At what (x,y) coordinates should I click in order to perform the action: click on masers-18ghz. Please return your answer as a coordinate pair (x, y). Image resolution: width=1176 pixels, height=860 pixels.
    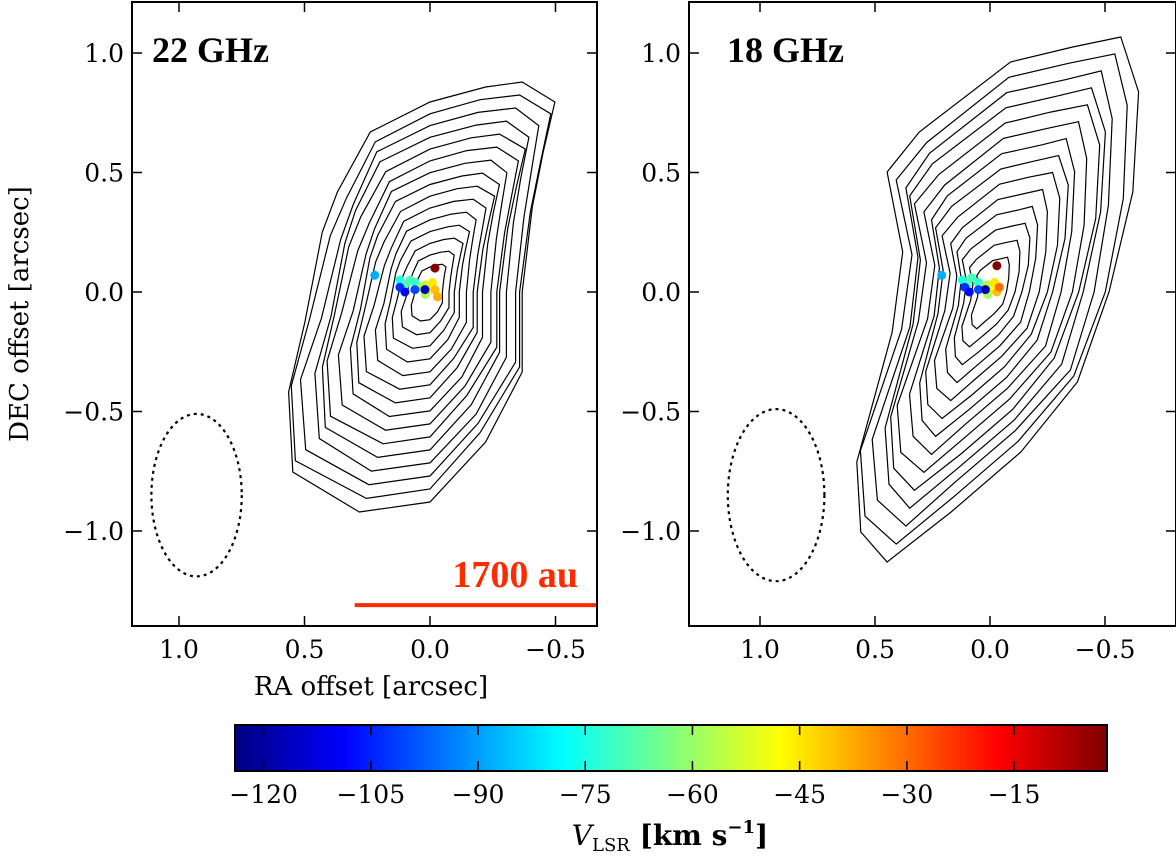
    Looking at the image, I should click on (970, 280).